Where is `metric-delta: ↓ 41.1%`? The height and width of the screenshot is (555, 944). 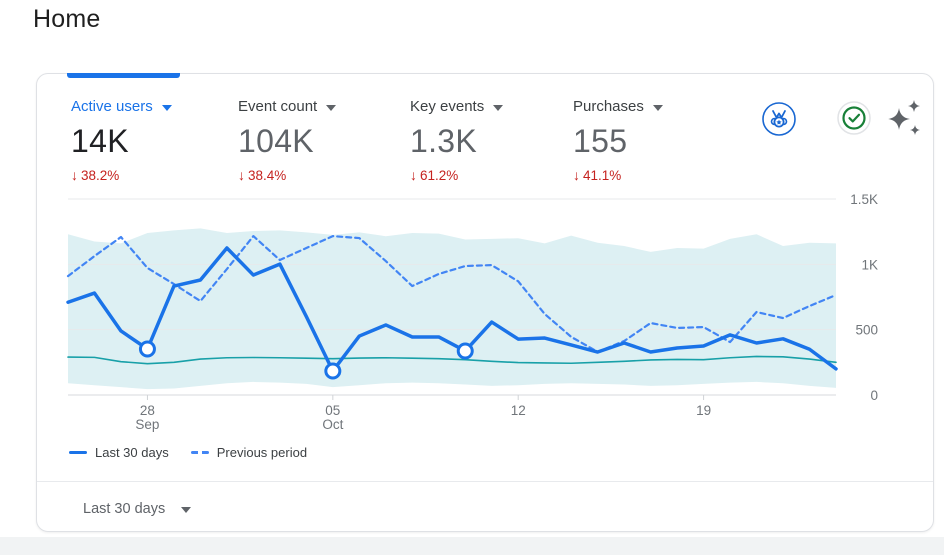
metric-delta: ↓ 41.1% is located at coordinates (618, 175).